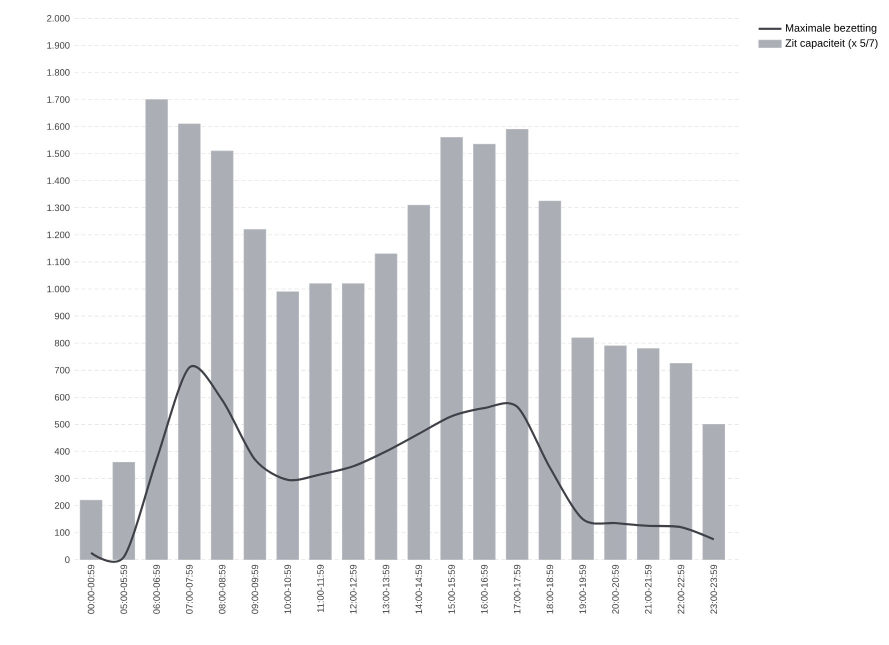 Image resolution: width=889 pixels, height=645 pixels. What do you see at coordinates (189, 589) in the screenshot?
I see `x-tick-label: 07:00-07:59` at bounding box center [189, 589].